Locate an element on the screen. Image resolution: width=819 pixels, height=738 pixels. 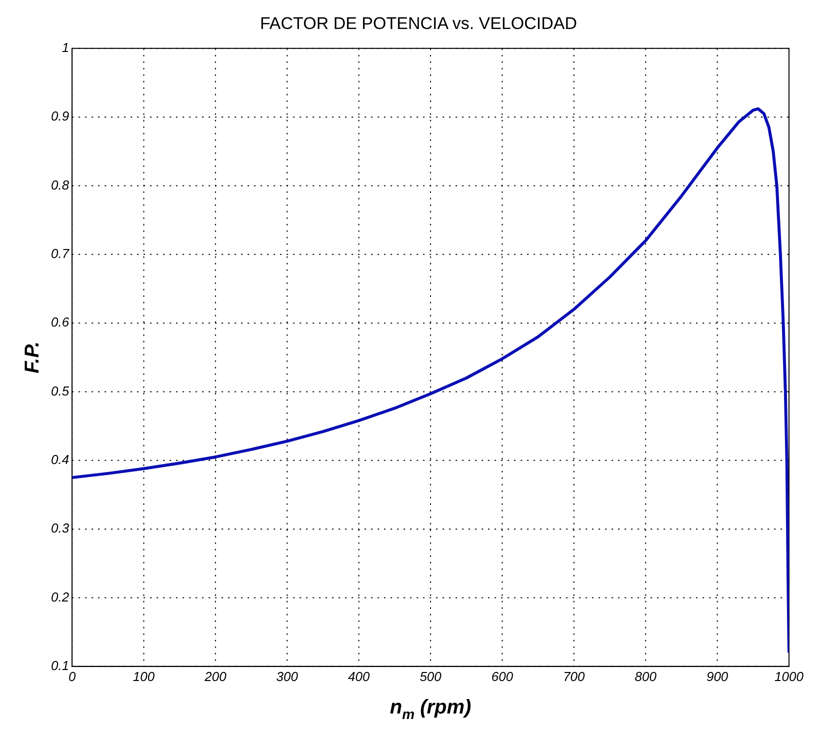
x-tick-label: 400 is located at coordinates (359, 676).